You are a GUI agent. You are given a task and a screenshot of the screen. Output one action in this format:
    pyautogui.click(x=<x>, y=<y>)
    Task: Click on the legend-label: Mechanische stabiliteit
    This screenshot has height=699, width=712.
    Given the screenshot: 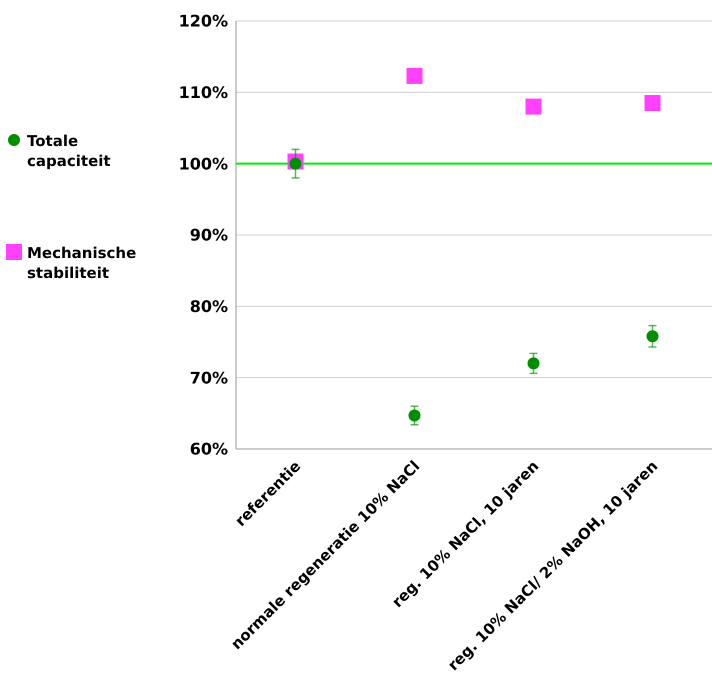 What is the action you would take?
    pyautogui.click(x=81, y=263)
    